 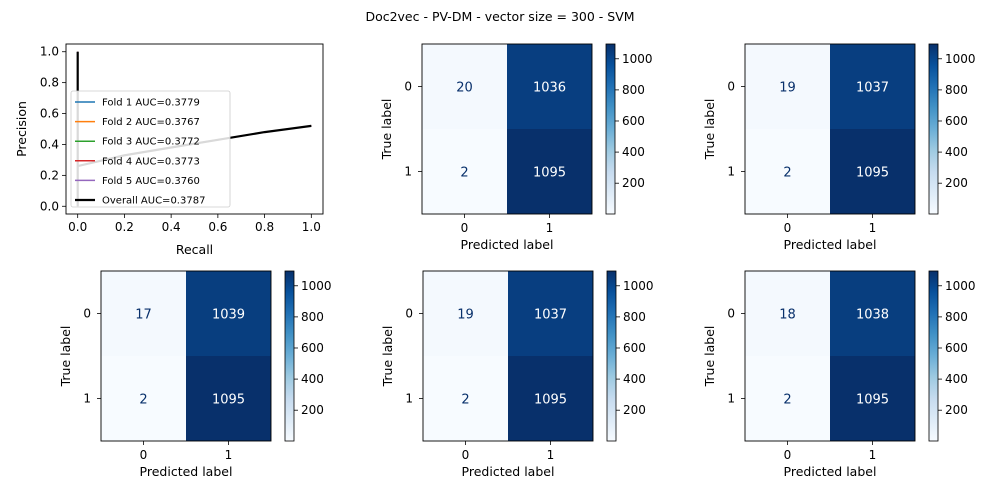 I want to click on x-tick-label: 0.8, so click(x=264, y=227).